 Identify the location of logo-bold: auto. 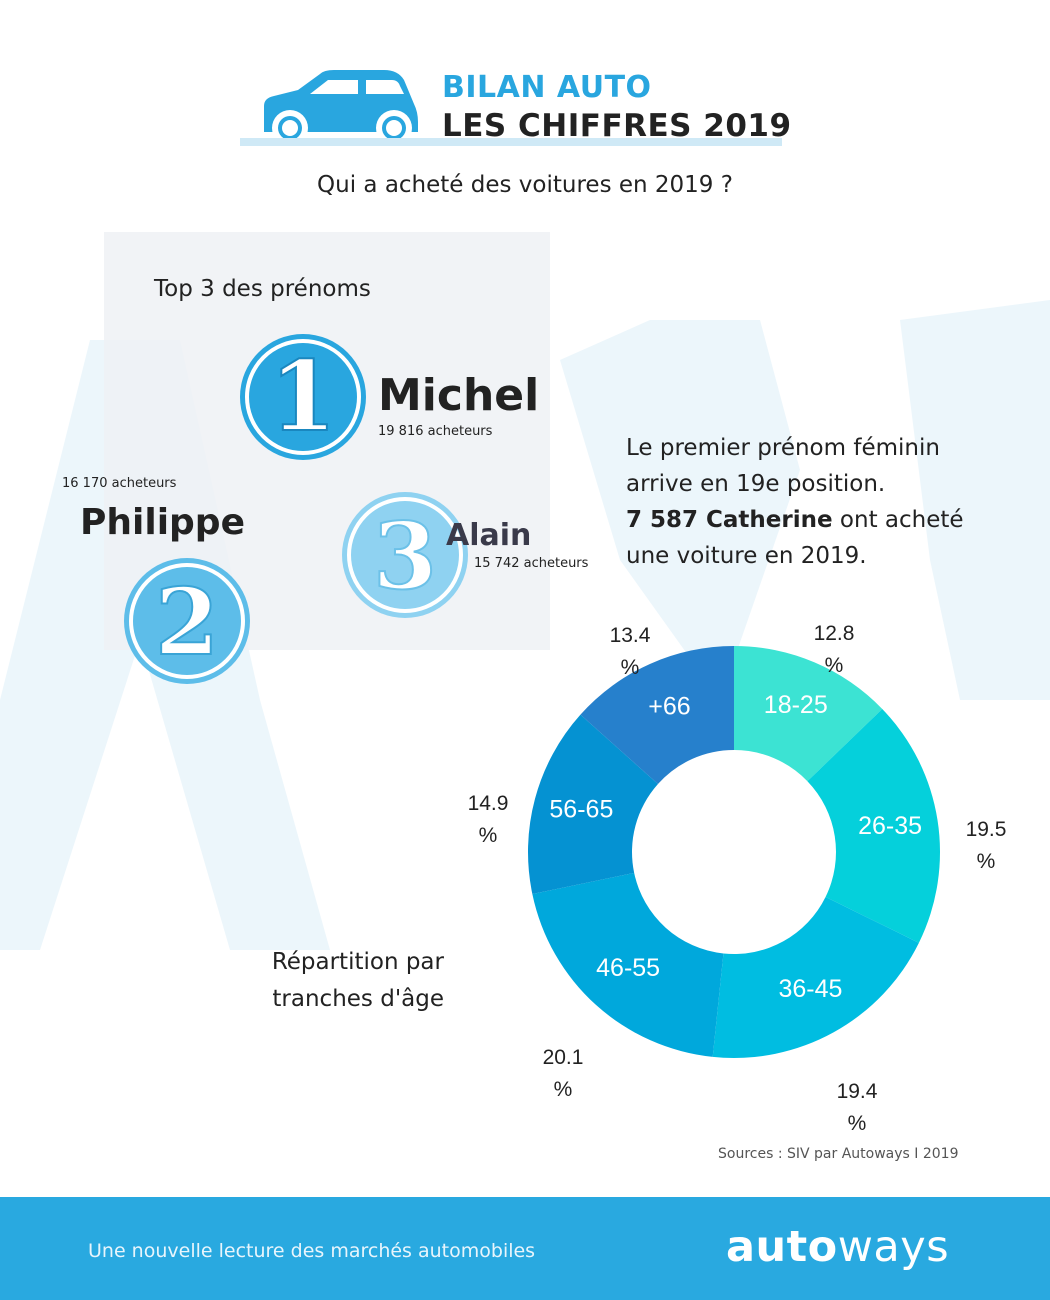
(782, 1247).